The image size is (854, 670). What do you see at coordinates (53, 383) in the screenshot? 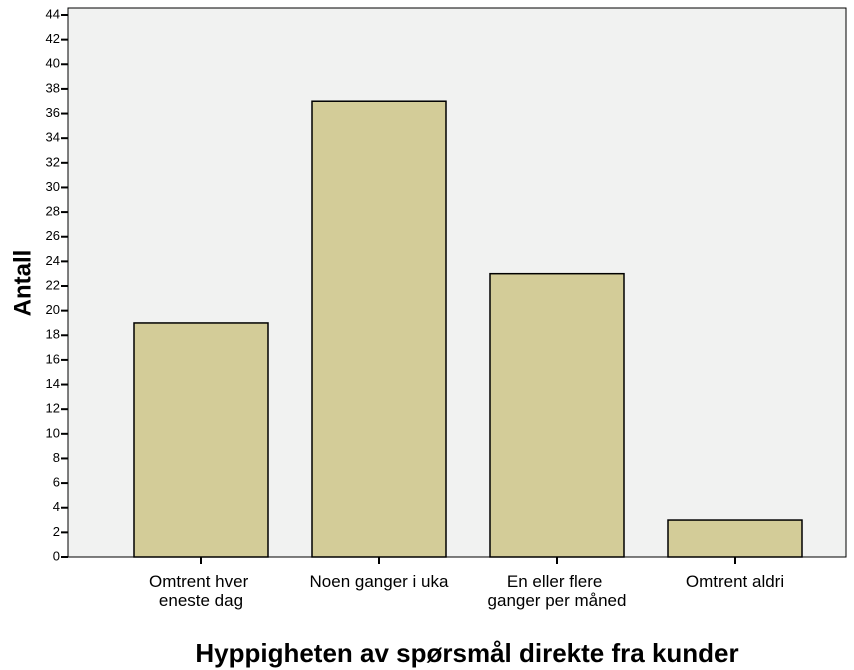
I see `y-tick-label: 14` at bounding box center [53, 383].